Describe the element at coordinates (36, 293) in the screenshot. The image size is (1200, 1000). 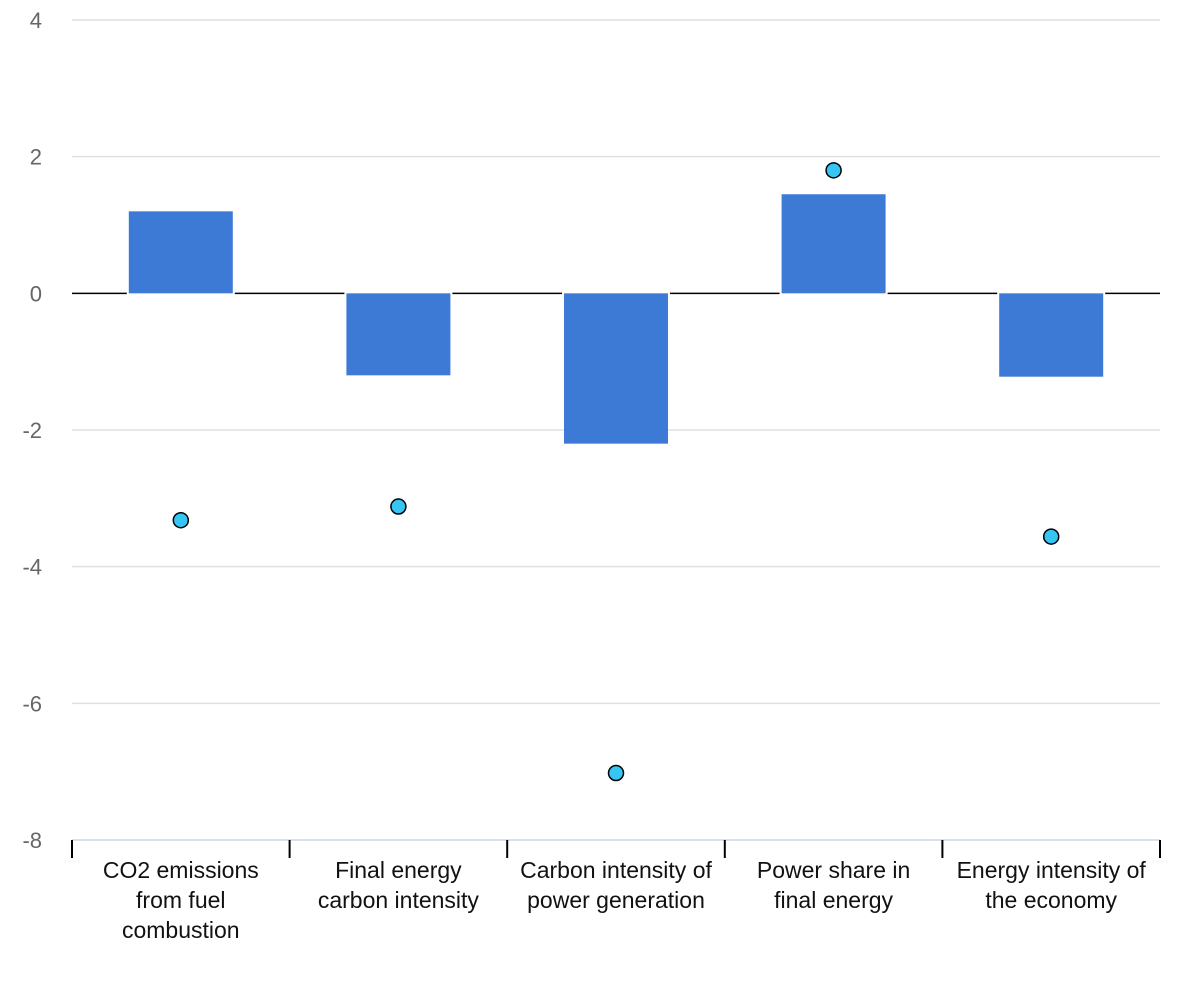
I see `y-tick-label-2: 0` at that location.